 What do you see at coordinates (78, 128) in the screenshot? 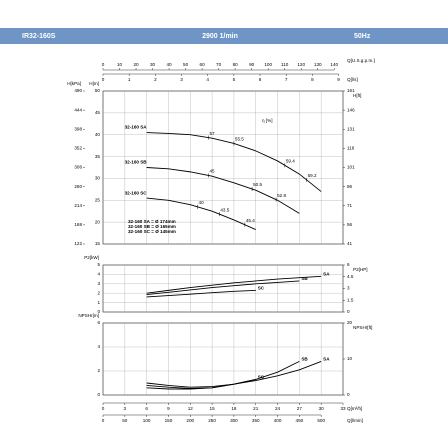
I see `y3-tick-label: 398` at bounding box center [78, 128].